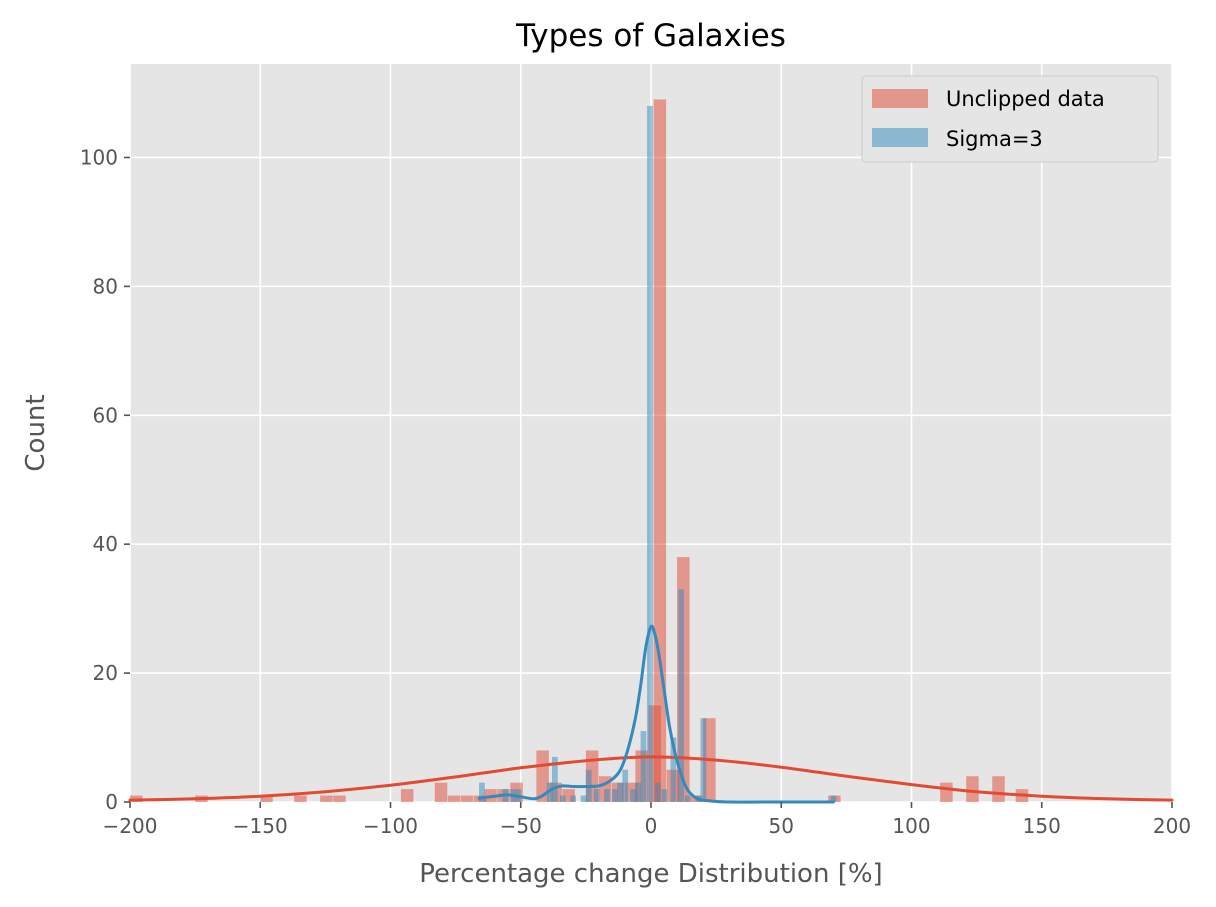 This screenshot has width=1216, height=907. What do you see at coordinates (105, 415) in the screenshot?
I see `y-tick-label: 60` at bounding box center [105, 415].